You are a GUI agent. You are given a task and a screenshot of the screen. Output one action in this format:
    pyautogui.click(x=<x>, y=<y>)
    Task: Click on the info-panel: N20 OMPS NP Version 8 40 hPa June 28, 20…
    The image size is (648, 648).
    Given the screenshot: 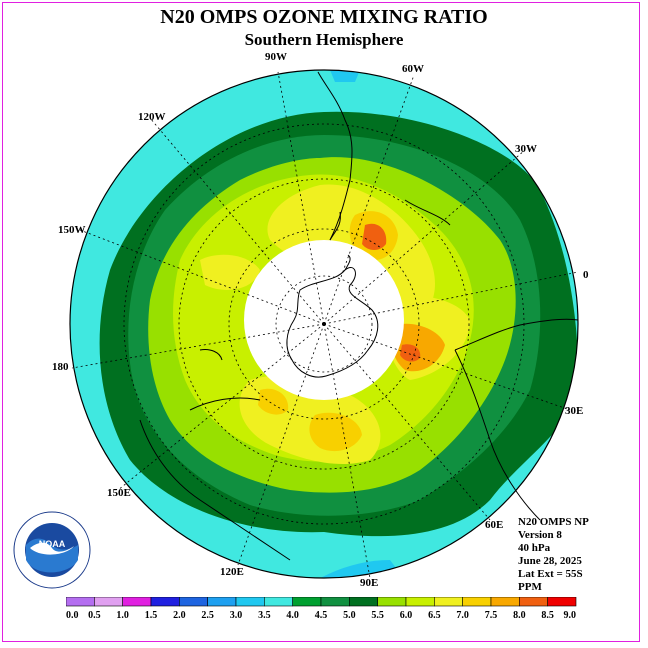 What is the action you would take?
    pyautogui.click(x=553, y=555)
    